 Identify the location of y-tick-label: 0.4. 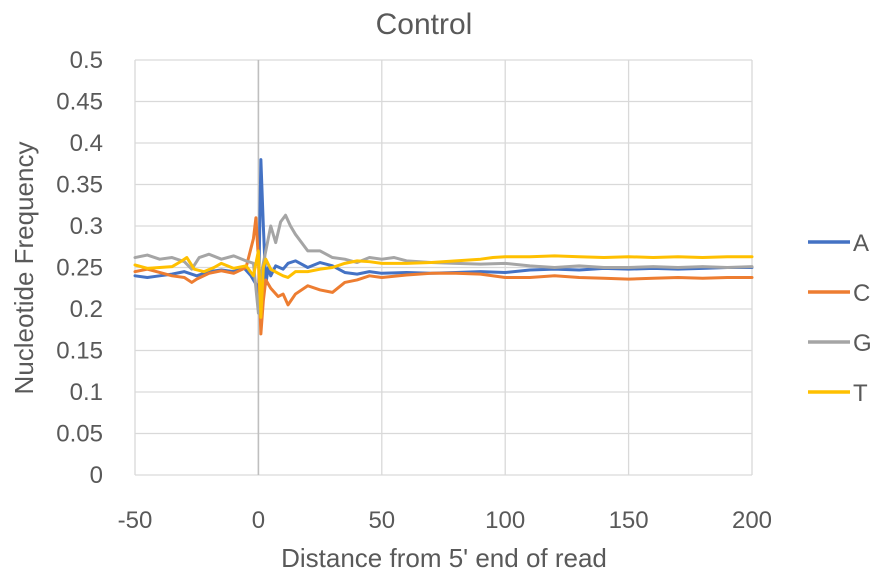
(86, 143).